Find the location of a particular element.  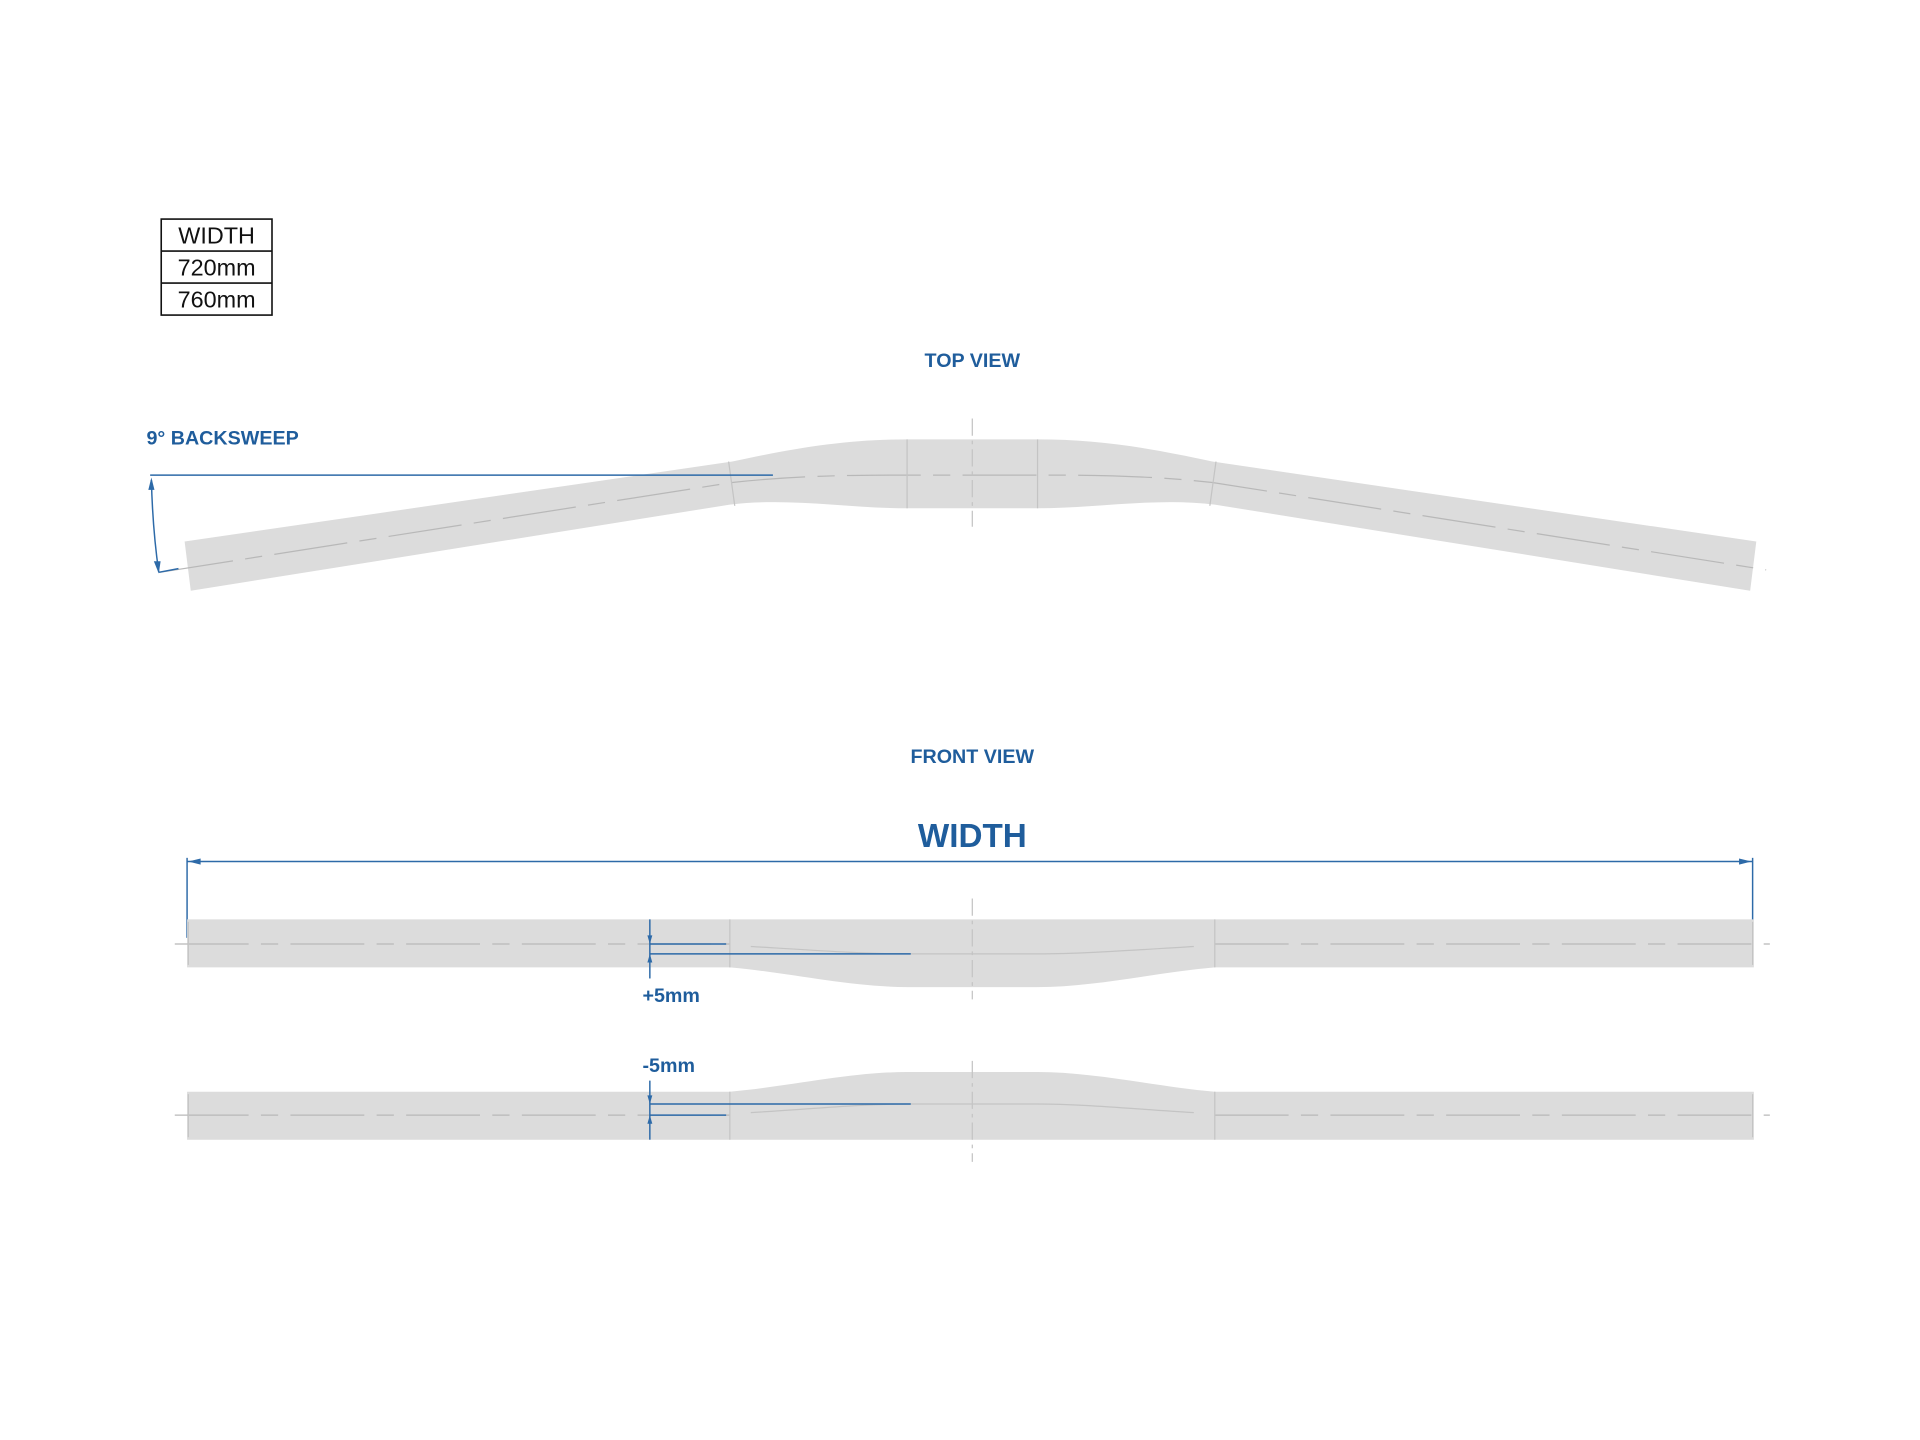

backsweep-label: 9° BACKSWEEP is located at coordinates (222, 438).